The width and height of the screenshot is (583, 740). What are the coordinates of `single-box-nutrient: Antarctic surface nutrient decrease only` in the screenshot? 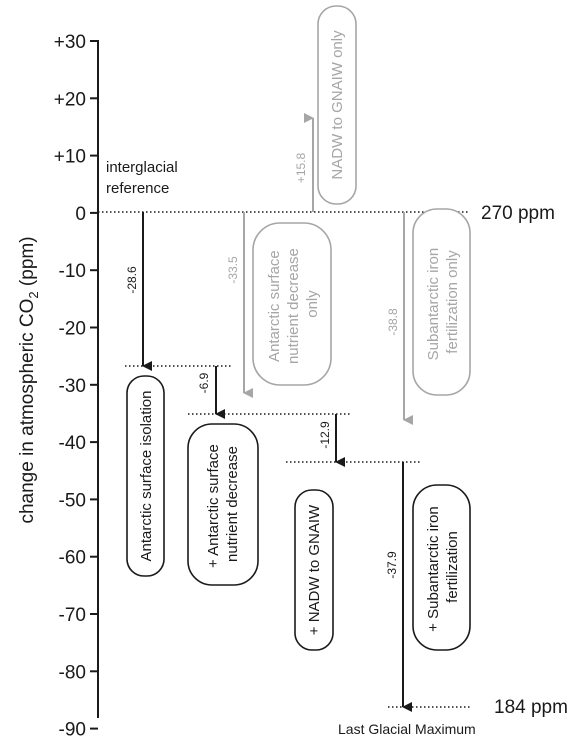 It's located at (292, 304).